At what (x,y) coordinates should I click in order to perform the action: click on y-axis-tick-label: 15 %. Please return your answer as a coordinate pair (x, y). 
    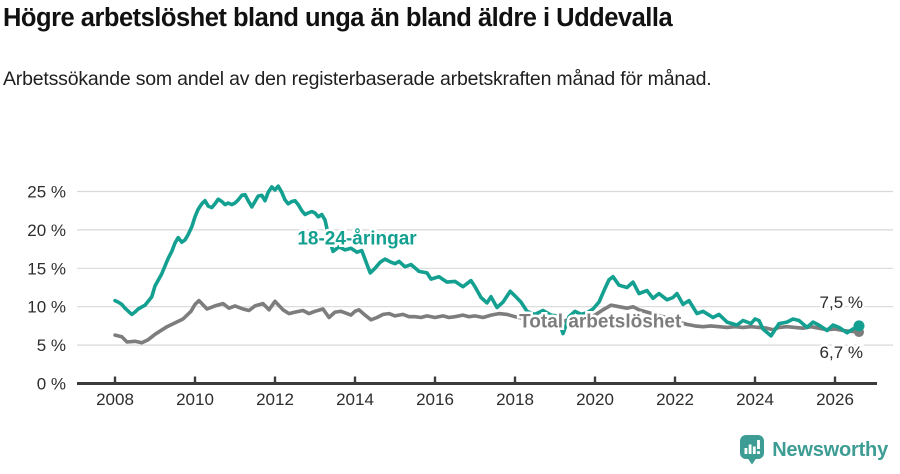
    Looking at the image, I should click on (46, 268).